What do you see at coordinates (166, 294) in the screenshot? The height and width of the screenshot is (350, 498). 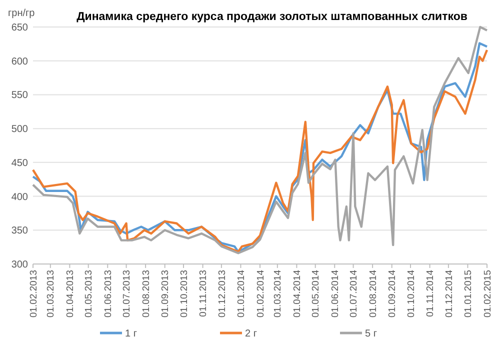 I see `x-tick-label: 01.09.2013` at bounding box center [166, 294].